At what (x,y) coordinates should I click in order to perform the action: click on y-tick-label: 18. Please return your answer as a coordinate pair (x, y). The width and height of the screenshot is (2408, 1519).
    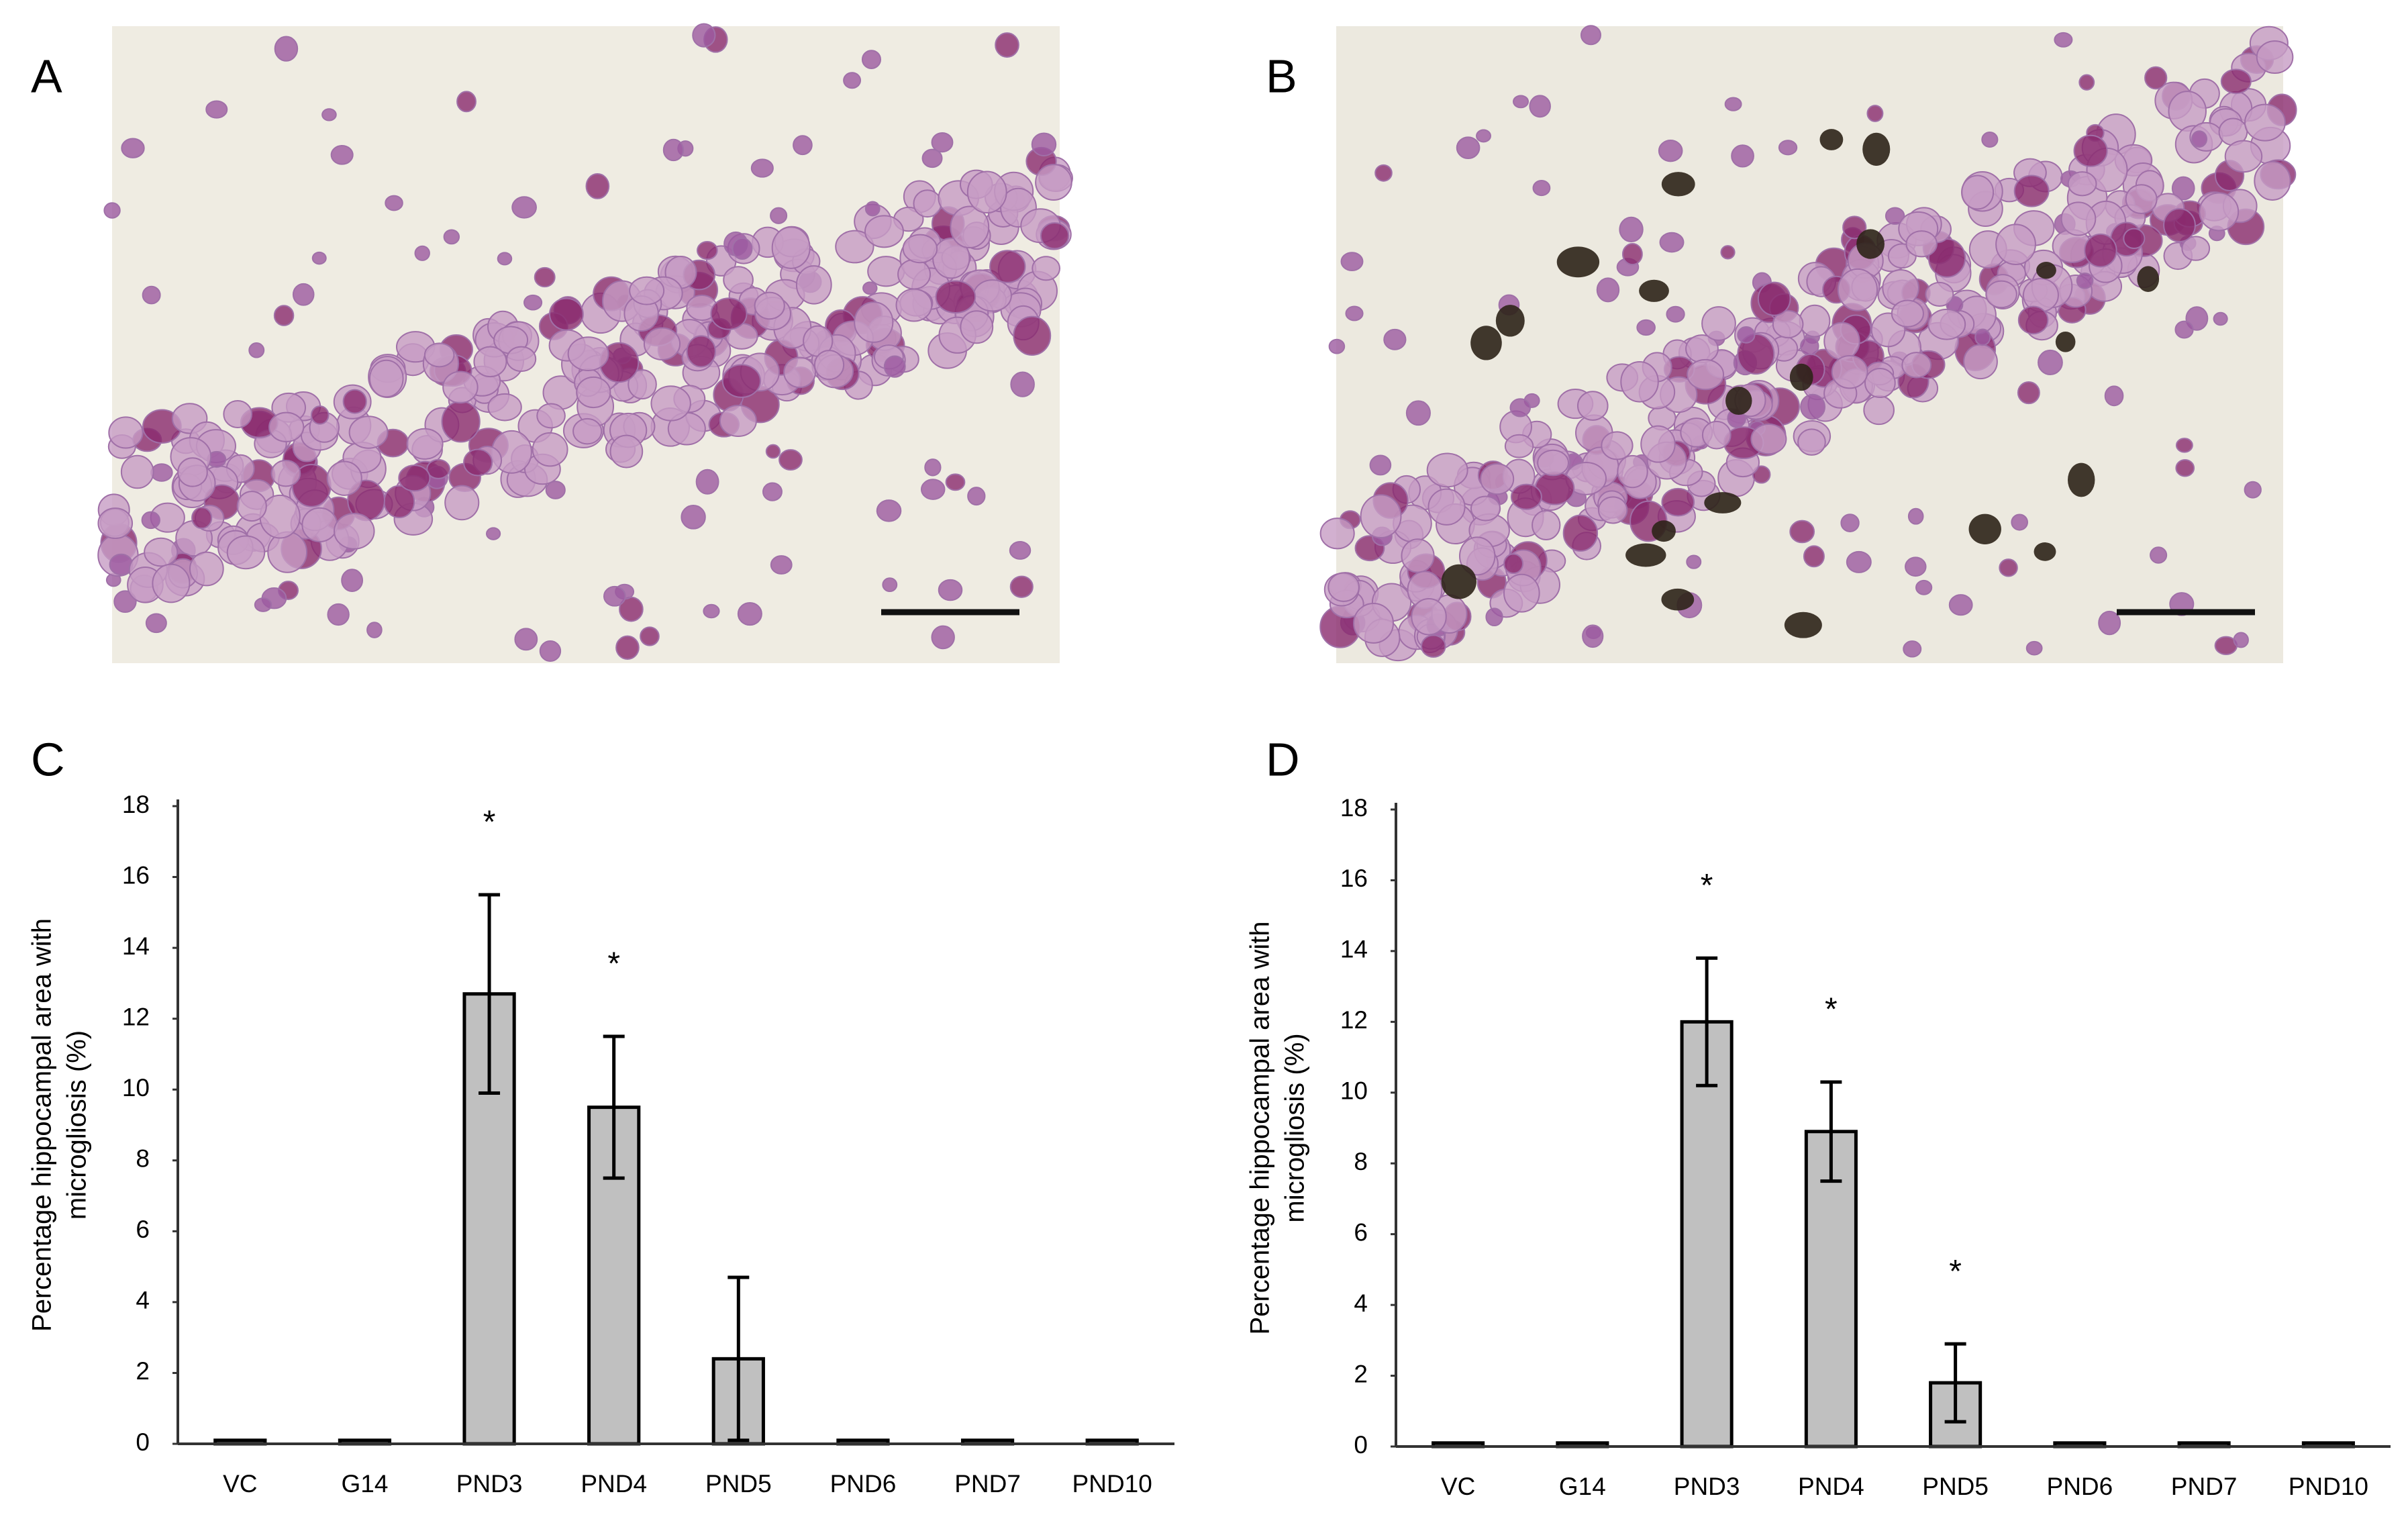
    Looking at the image, I should click on (136, 804).